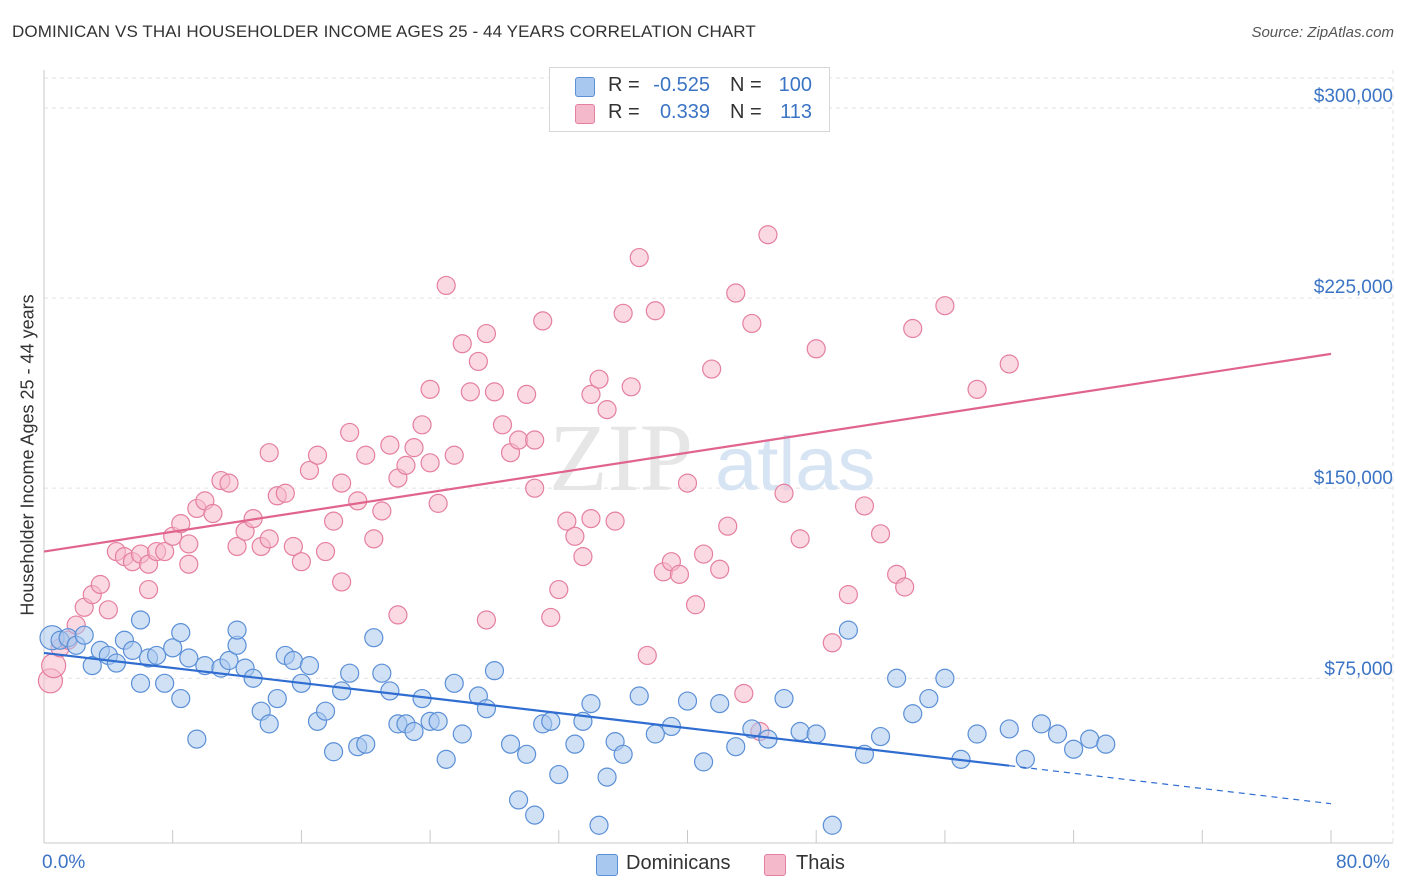 This screenshot has width=1406, height=892. I want to click on source-label: Source: ZipAtlas.com, so click(1322, 32).